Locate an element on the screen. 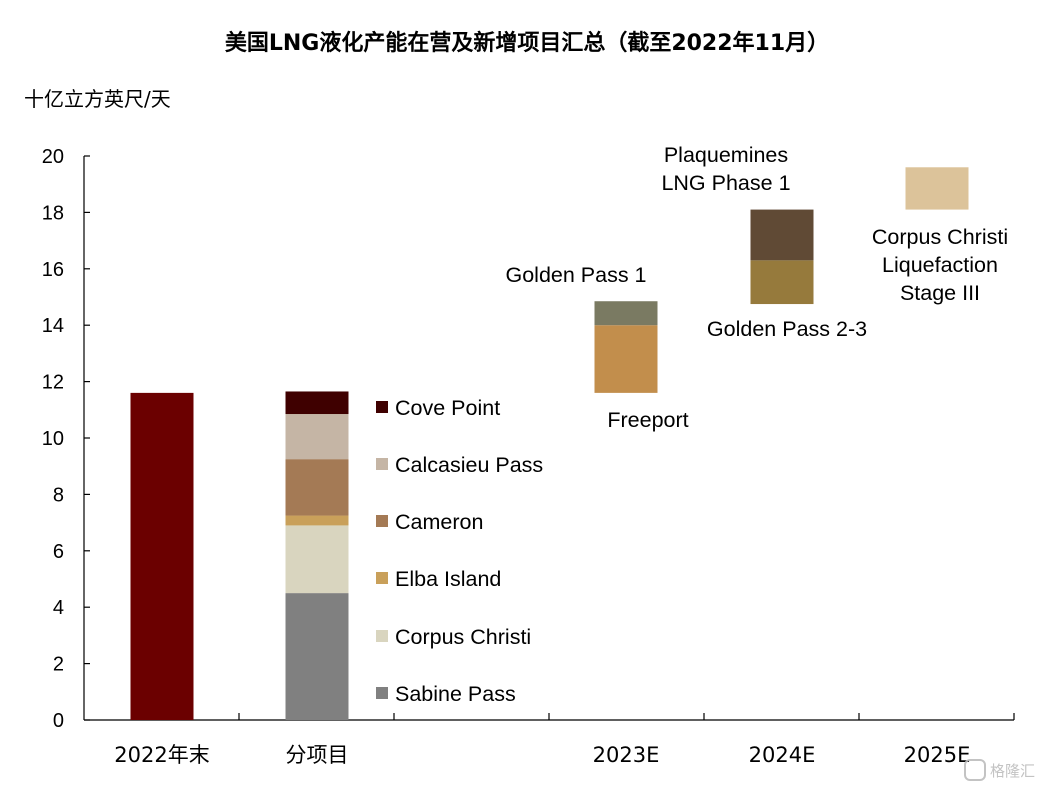 The height and width of the screenshot is (788, 1054). y-tick-label: 2 is located at coordinates (58, 665).